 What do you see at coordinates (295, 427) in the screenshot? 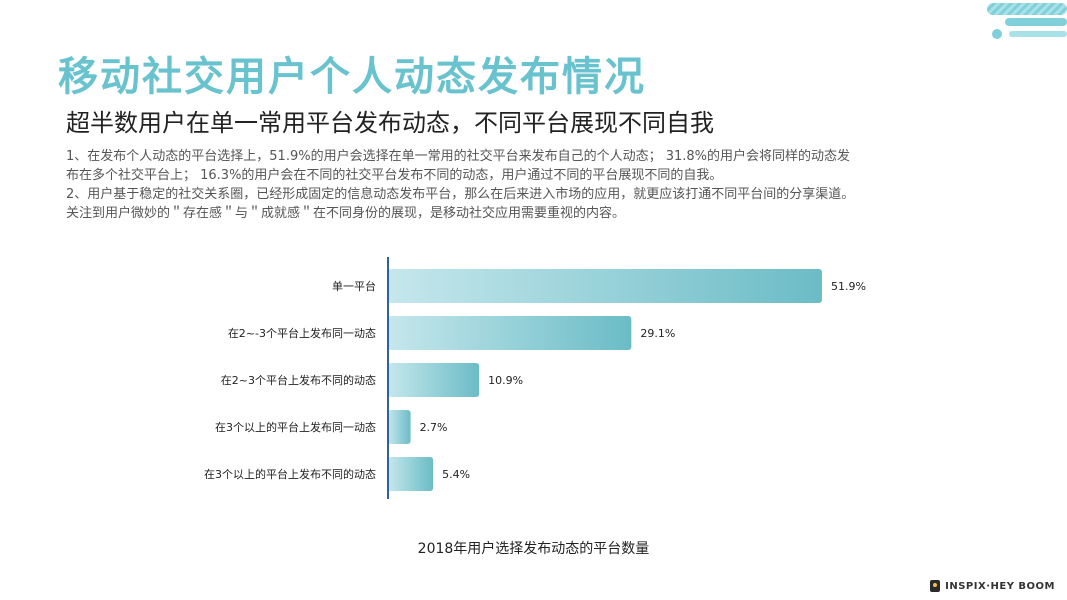
I see `category-label: 在3个以上的平台上发布同一动态` at bounding box center [295, 427].